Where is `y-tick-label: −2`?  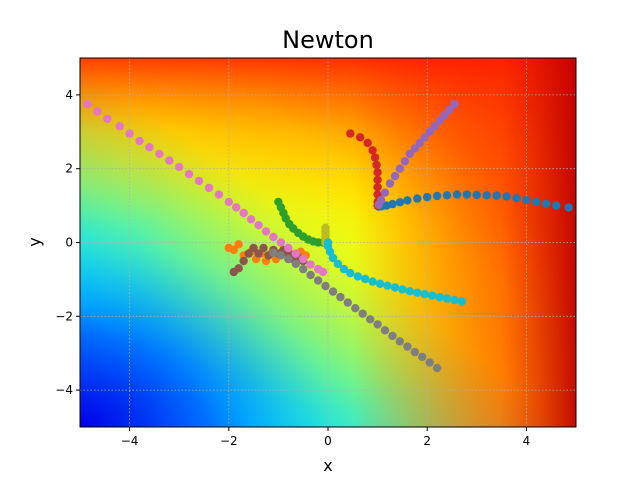 y-tick-label: −2 is located at coordinates (64, 316).